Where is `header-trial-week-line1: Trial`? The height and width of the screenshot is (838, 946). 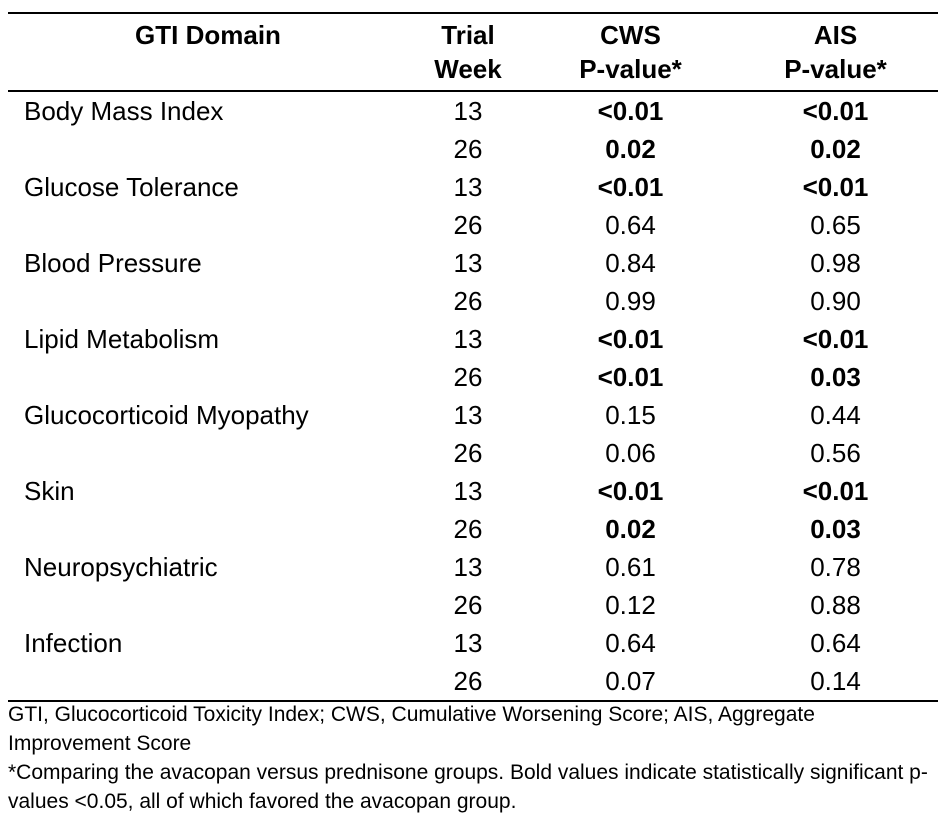
header-trial-week-line1: Trial is located at coordinates (468, 35).